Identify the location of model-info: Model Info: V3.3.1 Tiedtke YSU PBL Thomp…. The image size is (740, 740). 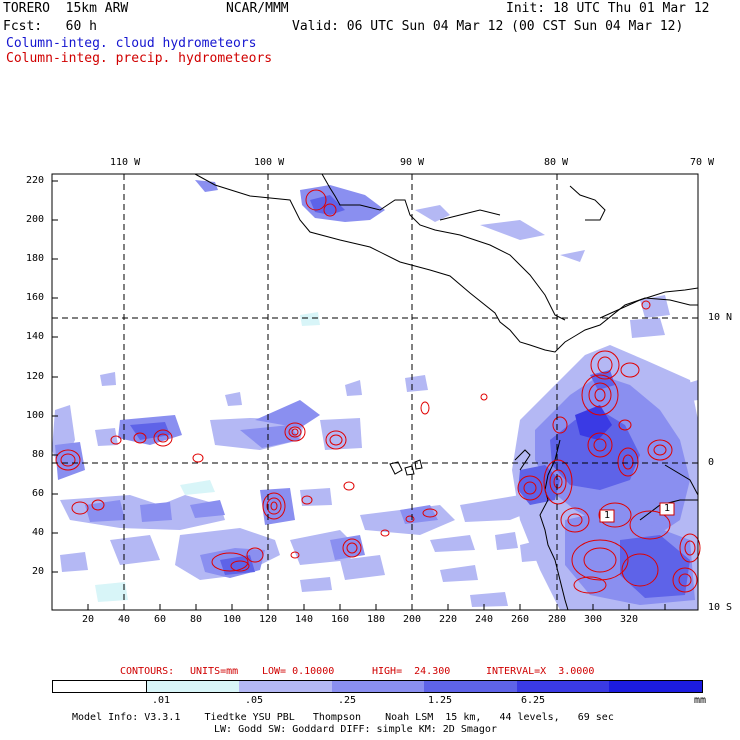
(343, 717).